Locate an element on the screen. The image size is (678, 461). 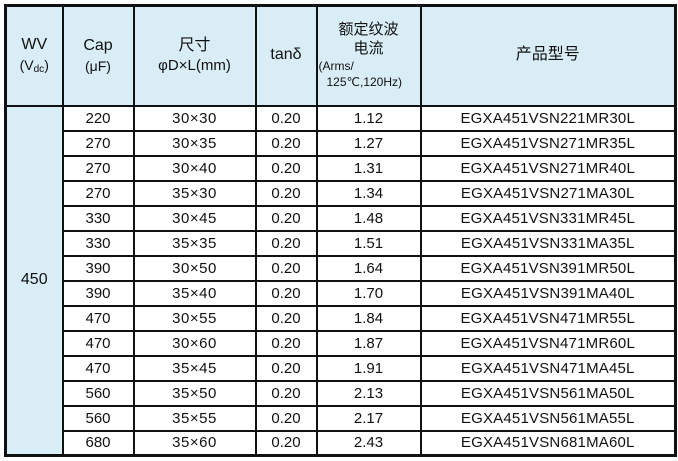
size-cell: 30×50 is located at coordinates (194, 268).